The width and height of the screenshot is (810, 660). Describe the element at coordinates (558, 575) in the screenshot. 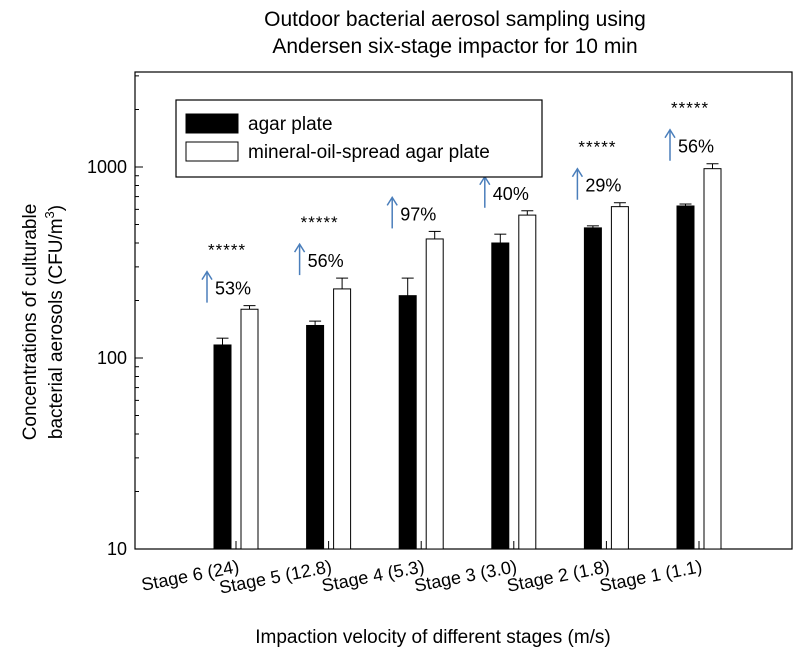

I see `x-tick-label: Stage 2 (1.8)` at that location.